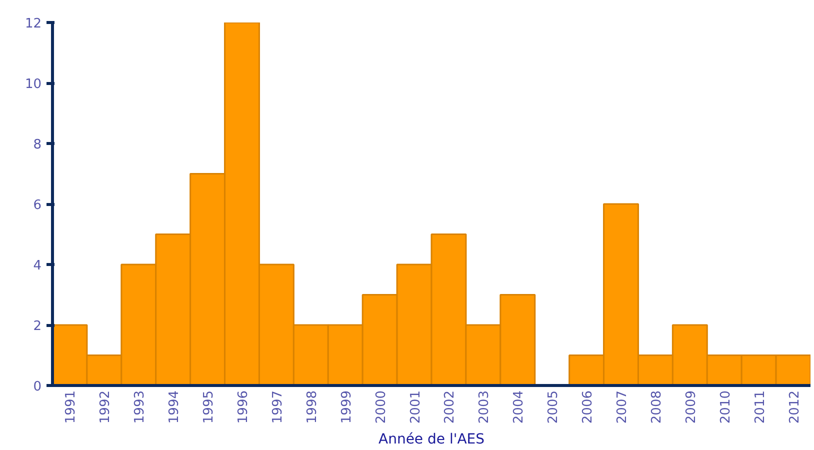  What do you see at coordinates (174, 407) in the screenshot?
I see `x-tick-label: 1994` at bounding box center [174, 407].